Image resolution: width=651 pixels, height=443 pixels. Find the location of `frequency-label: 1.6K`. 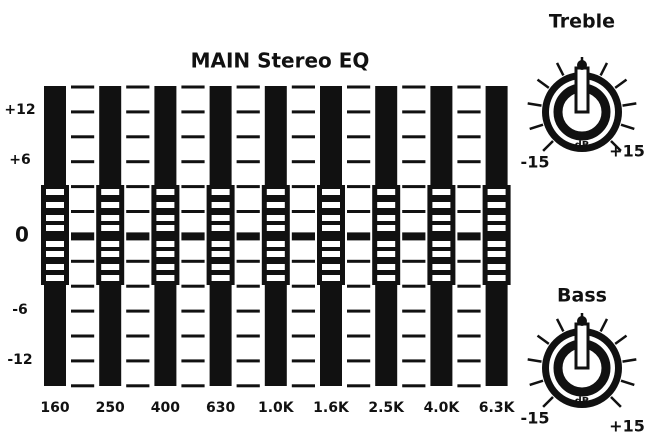

frequency-label: 1.6K is located at coordinates (331, 408).